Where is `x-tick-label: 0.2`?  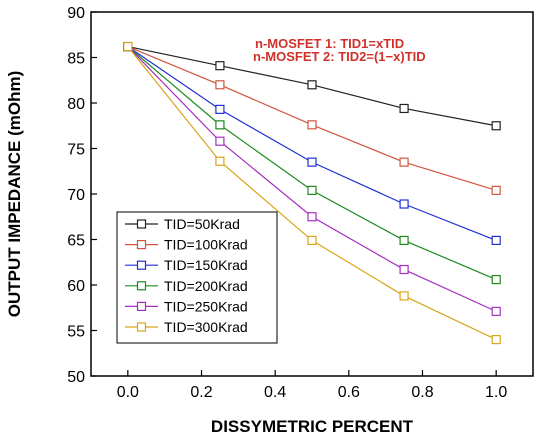
x-tick-label: 0.2 is located at coordinates (201, 392).